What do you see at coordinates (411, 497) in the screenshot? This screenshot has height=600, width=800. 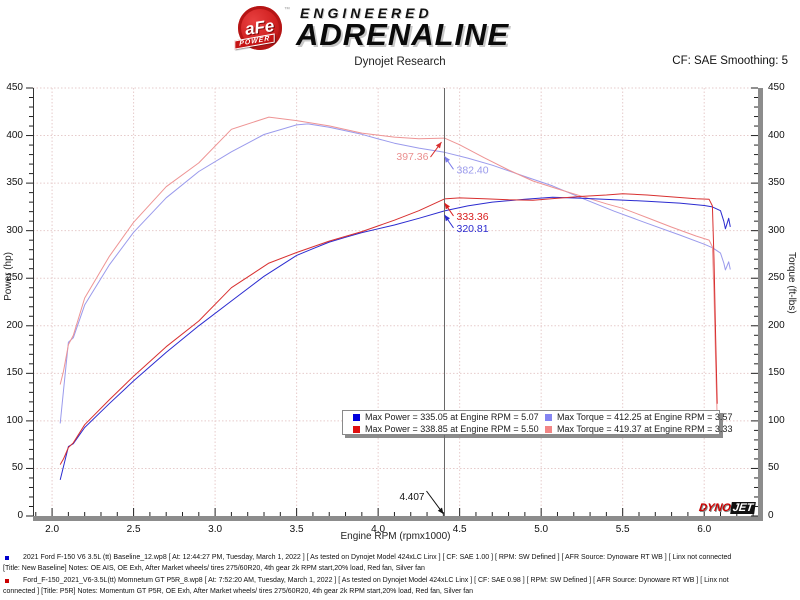 I see `cursor-value-label: 4.407` at bounding box center [411, 497].